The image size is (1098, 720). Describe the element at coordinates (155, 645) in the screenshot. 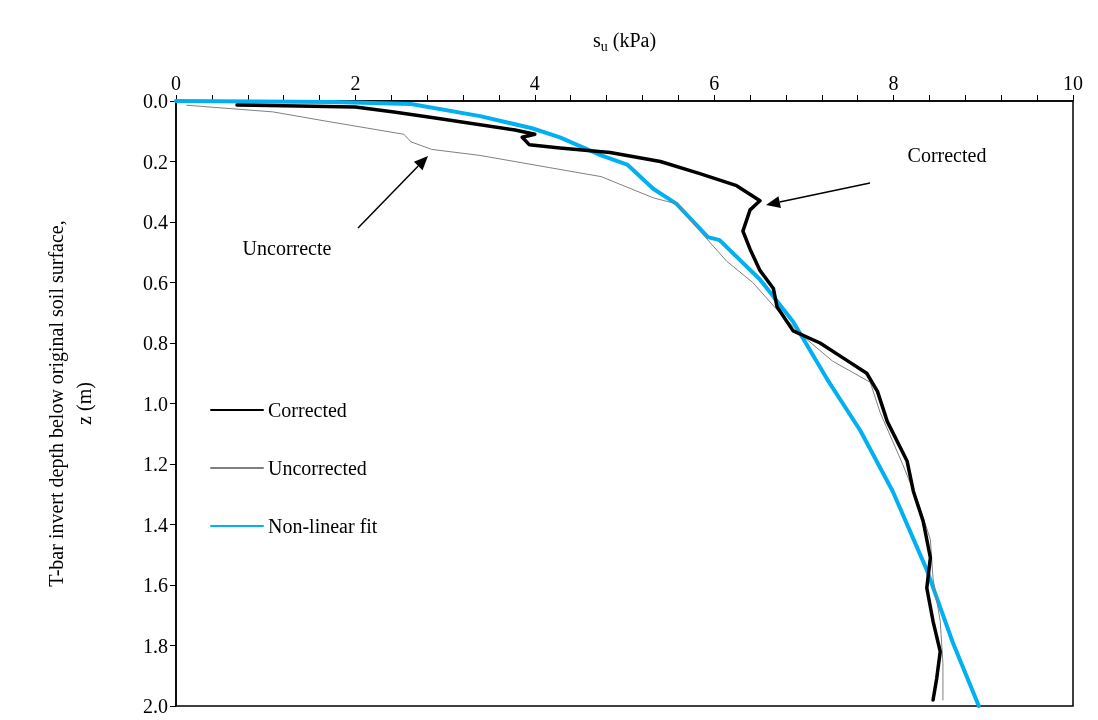

I see `y-tick-label: 1.8` at that location.